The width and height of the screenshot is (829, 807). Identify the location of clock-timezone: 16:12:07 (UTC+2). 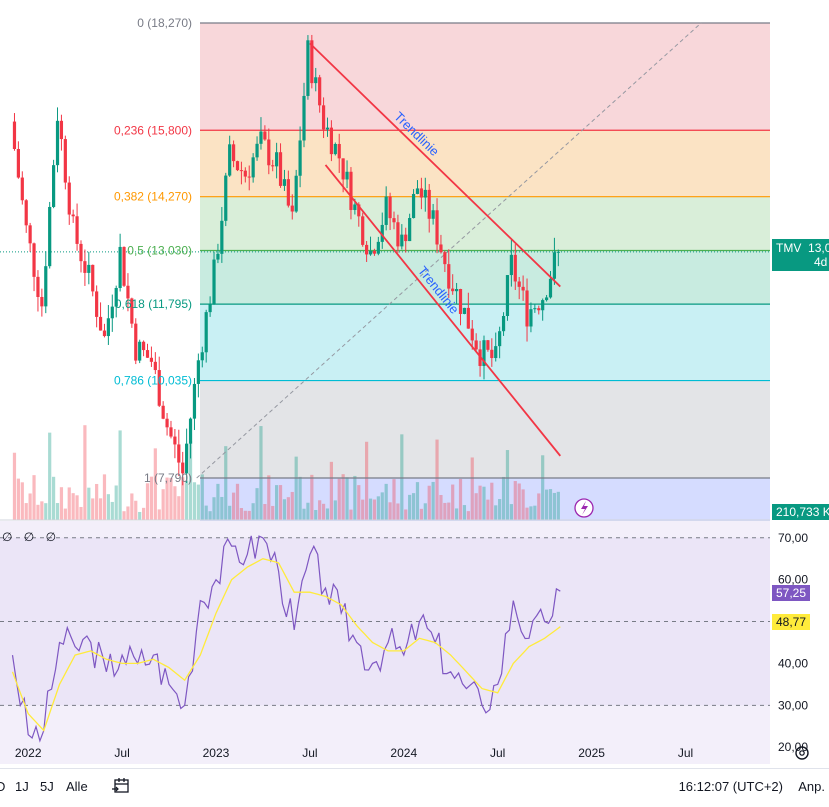
(730, 786).